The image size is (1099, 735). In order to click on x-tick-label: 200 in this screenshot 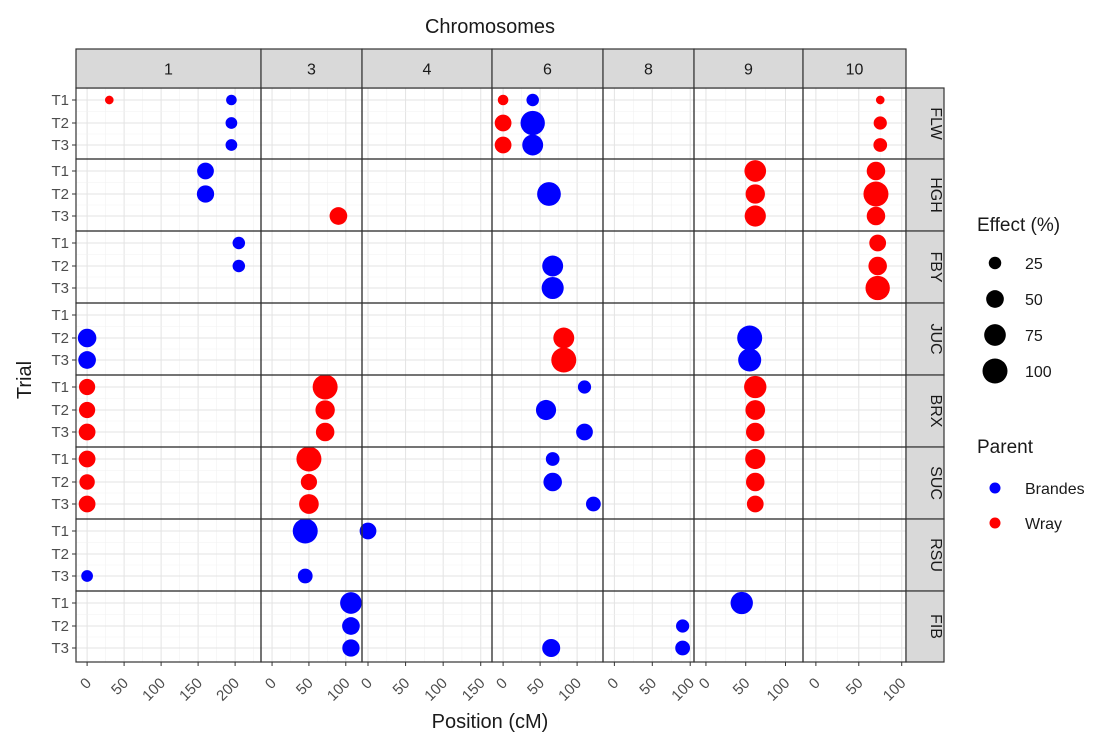, I will do `click(228, 690)`.